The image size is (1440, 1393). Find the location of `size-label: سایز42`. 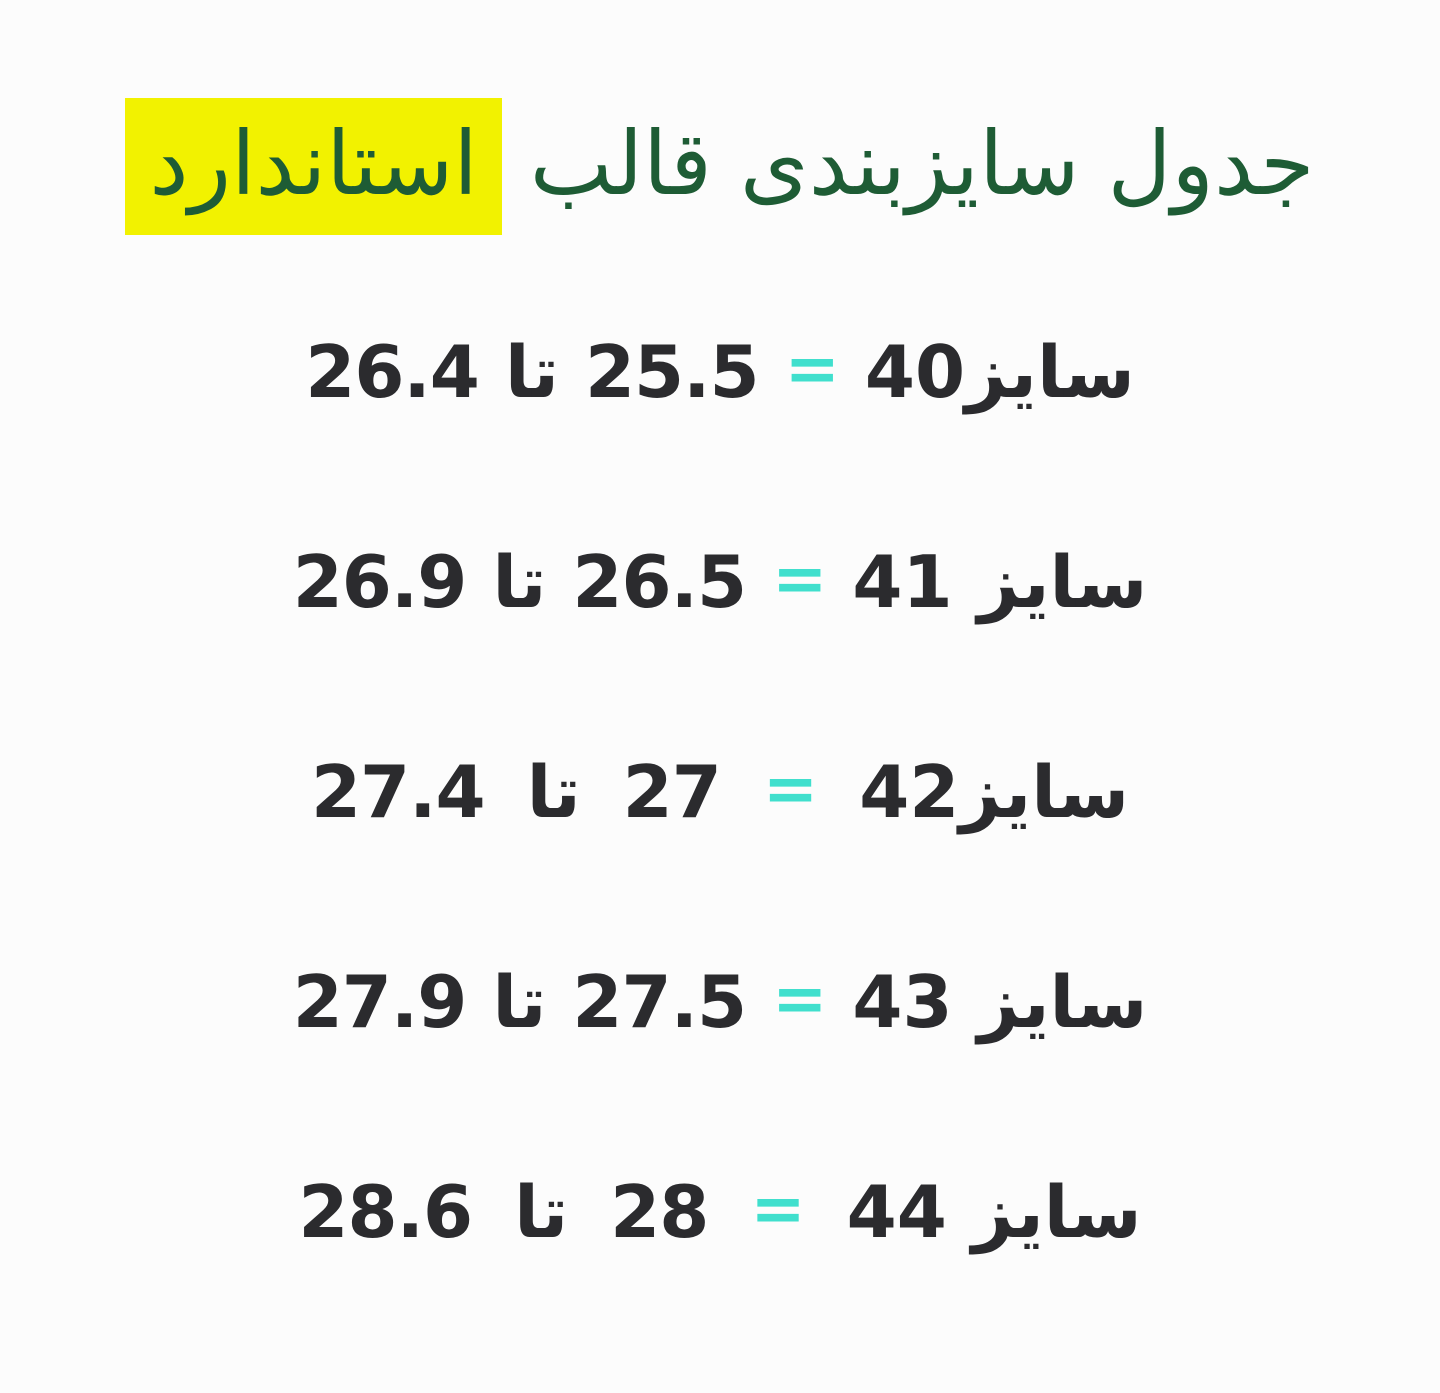

size-label: سایز42 is located at coordinates (994, 792).